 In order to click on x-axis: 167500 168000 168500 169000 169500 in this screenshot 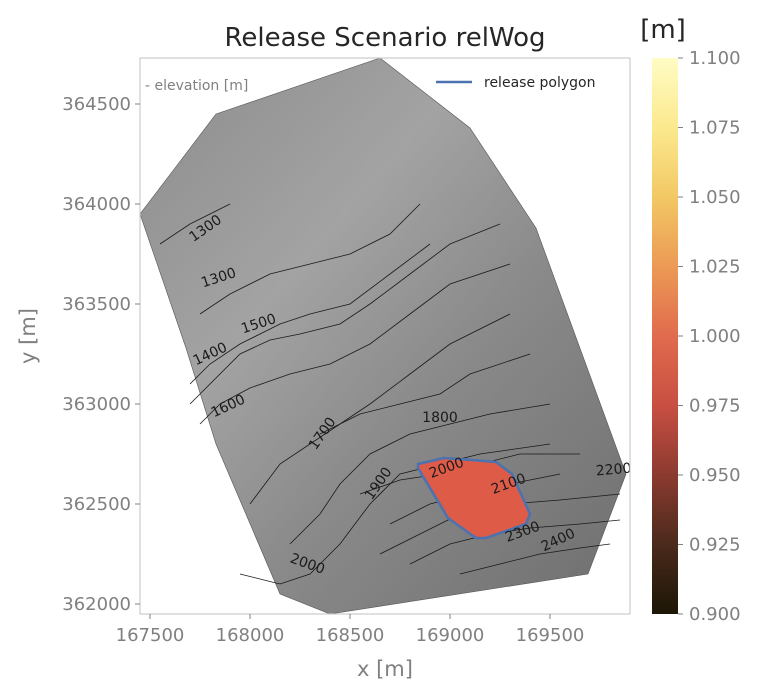, I will do `click(350, 630)`.